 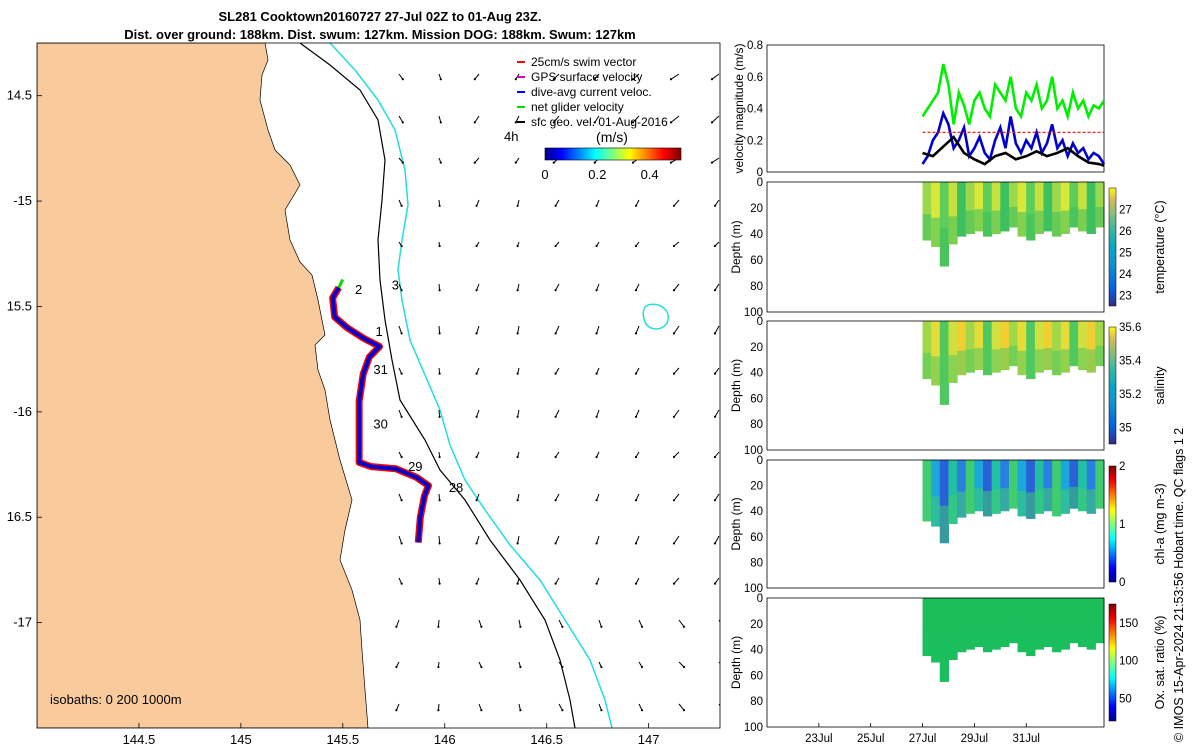 What do you see at coordinates (19, 305) in the screenshot?
I see `map-y-tick-label: 15.5` at bounding box center [19, 305].